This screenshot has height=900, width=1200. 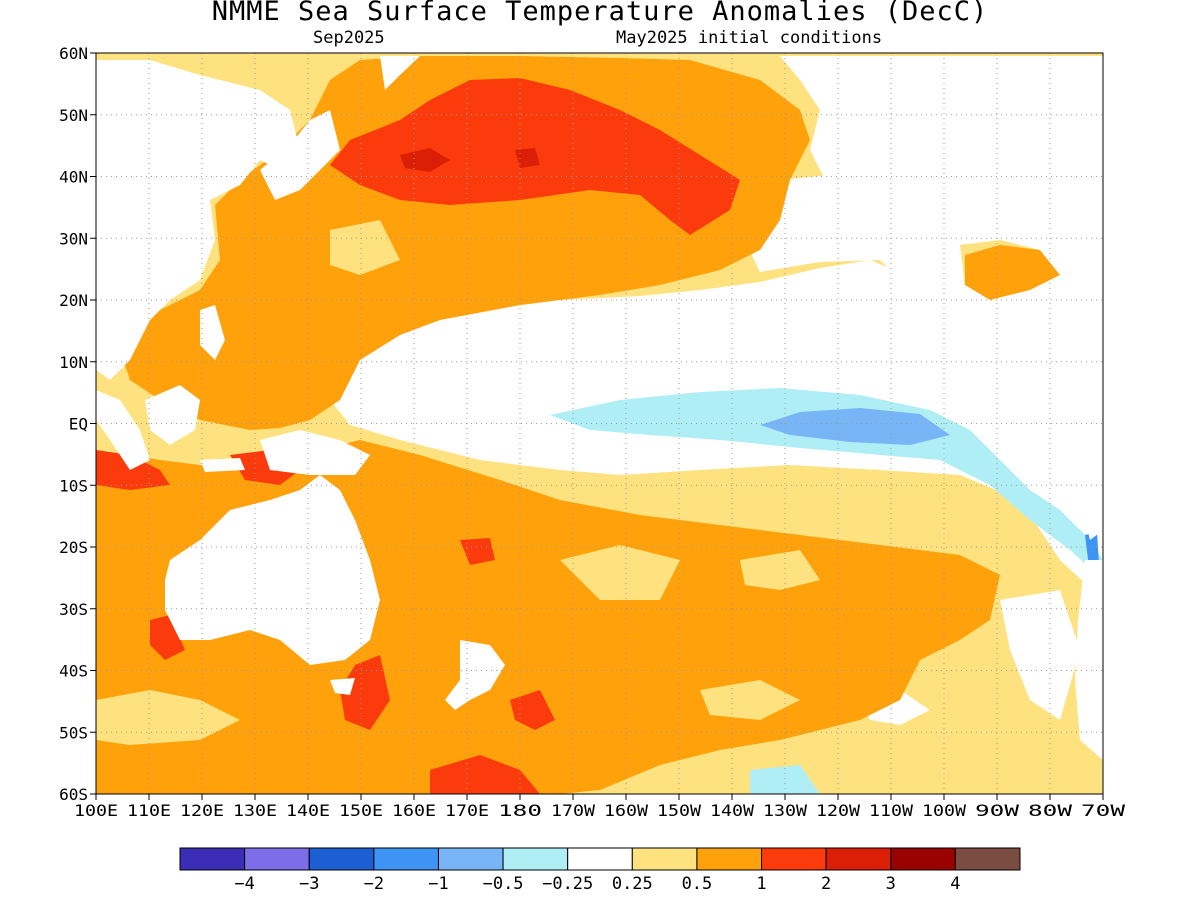 I want to click on colorbar-label: −0.25, so click(x=567, y=884).